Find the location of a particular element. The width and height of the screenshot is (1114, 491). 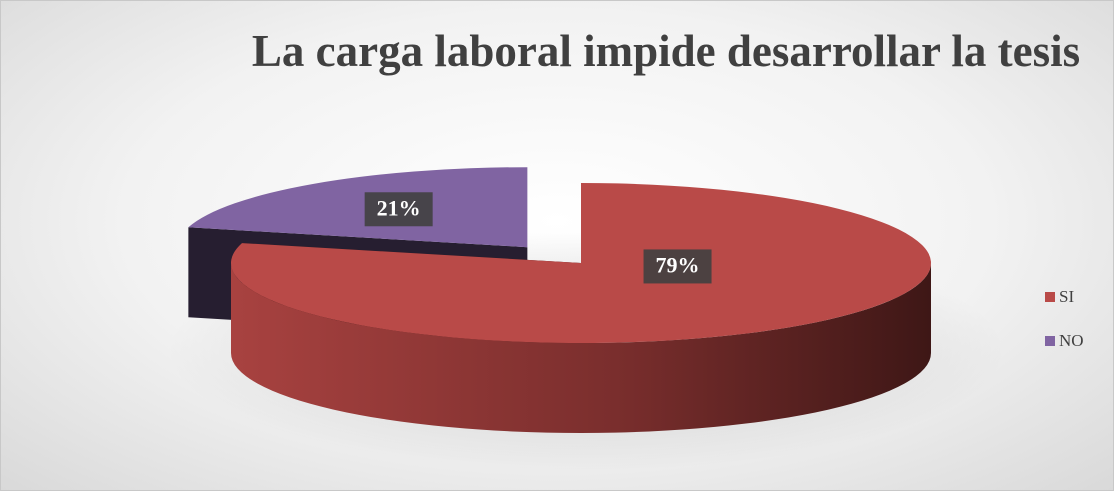

slice-top is located at coordinates (358, 207).